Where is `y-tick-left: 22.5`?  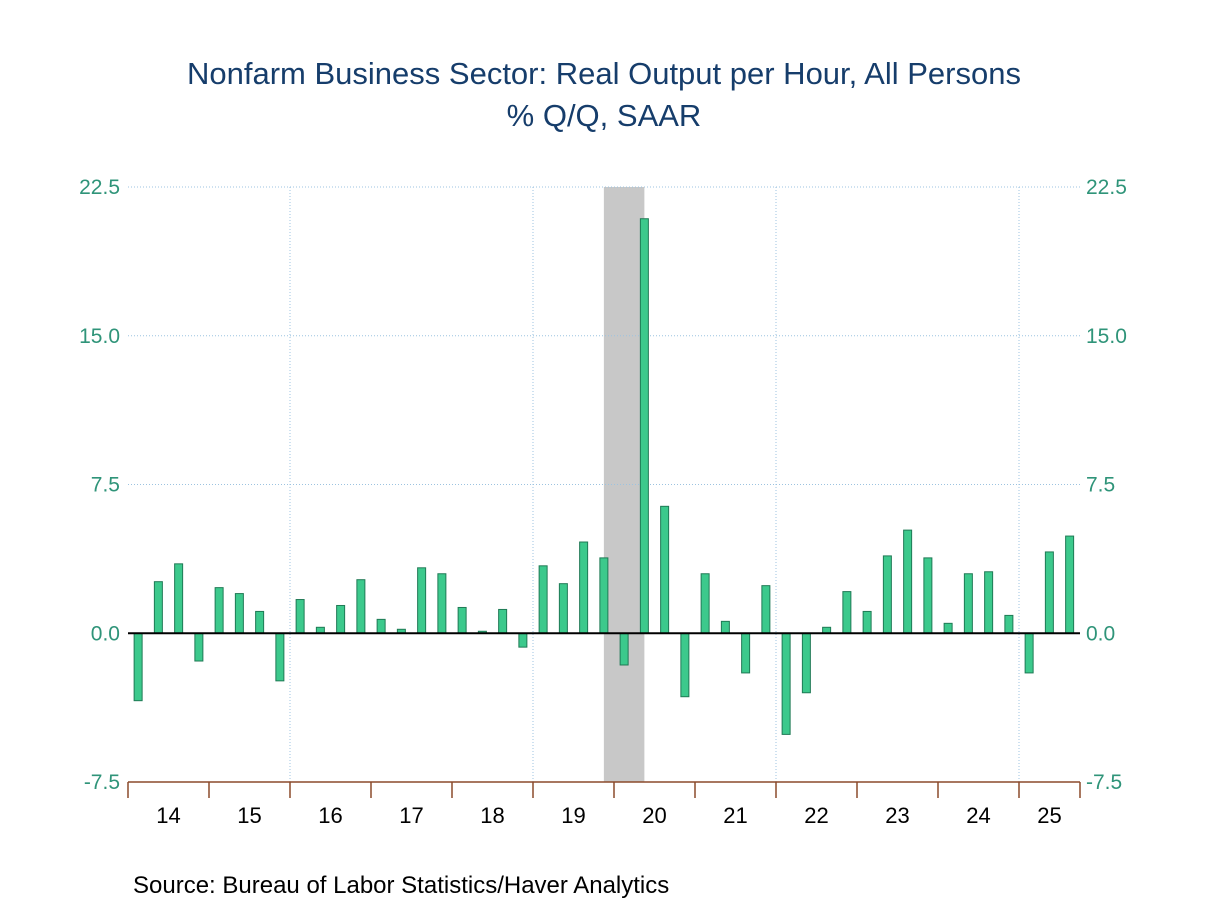 y-tick-left: 22.5 is located at coordinates (99, 187).